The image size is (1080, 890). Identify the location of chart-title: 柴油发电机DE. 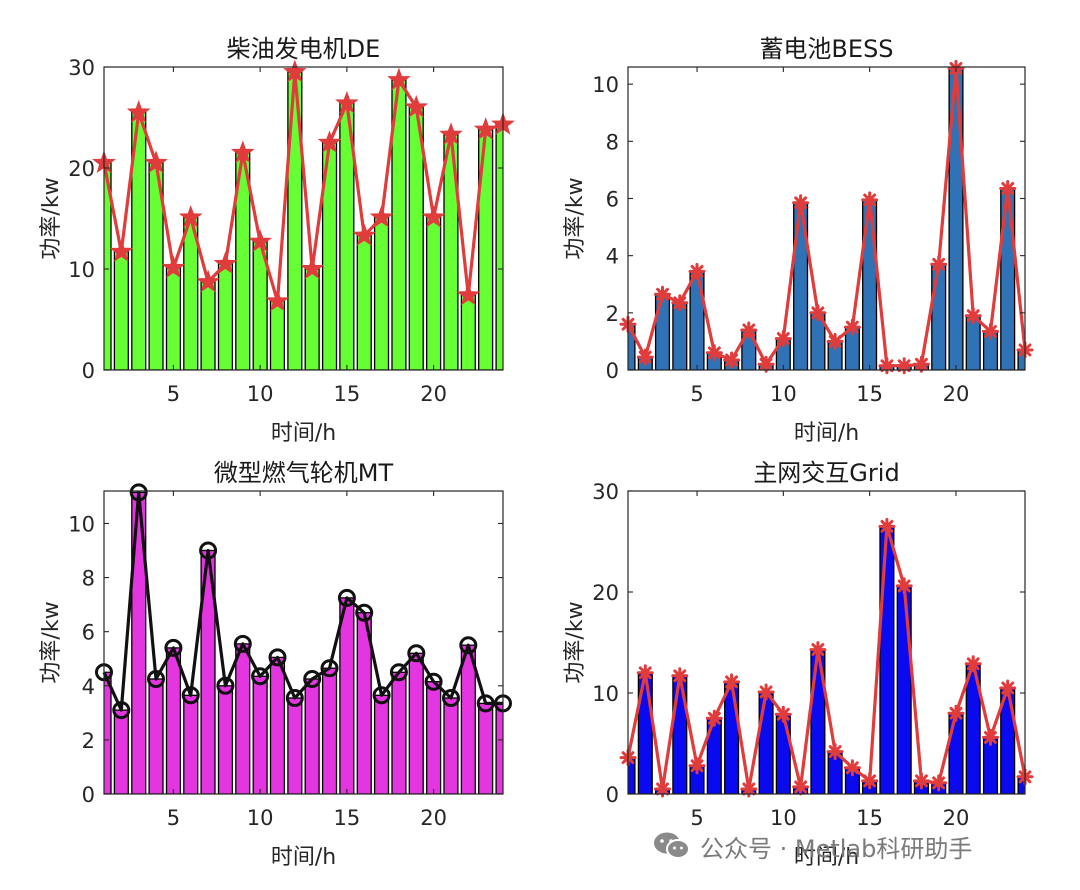
(304, 49).